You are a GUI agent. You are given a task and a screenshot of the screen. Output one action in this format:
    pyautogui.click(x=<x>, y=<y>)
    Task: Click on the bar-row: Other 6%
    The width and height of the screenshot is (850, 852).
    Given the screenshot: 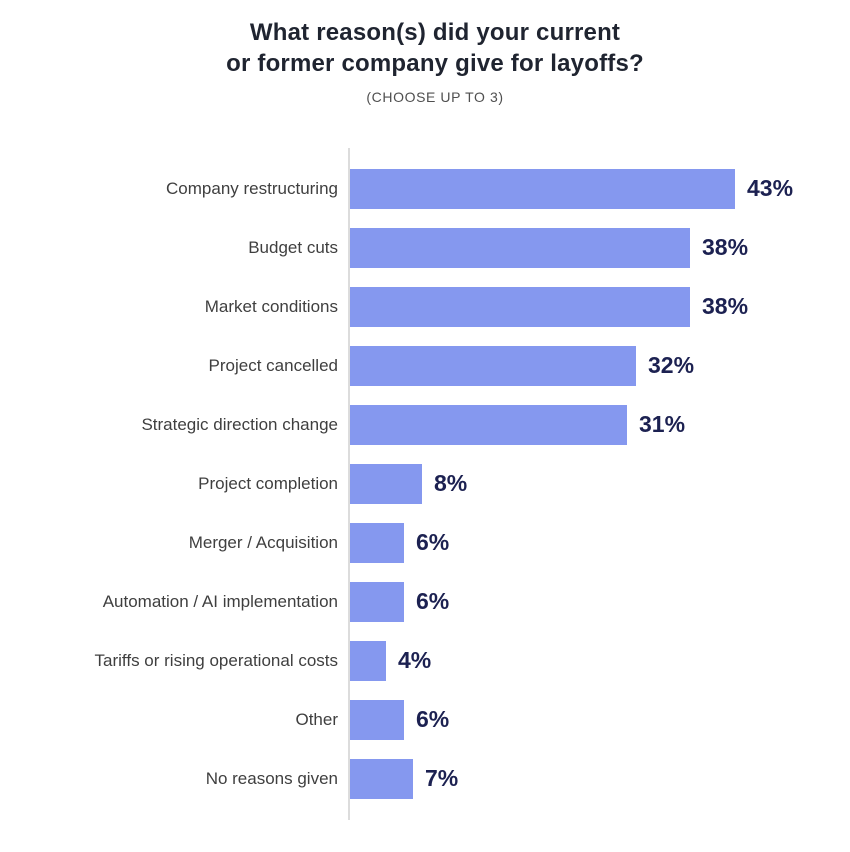 What is the action you would take?
    pyautogui.click(x=425, y=719)
    